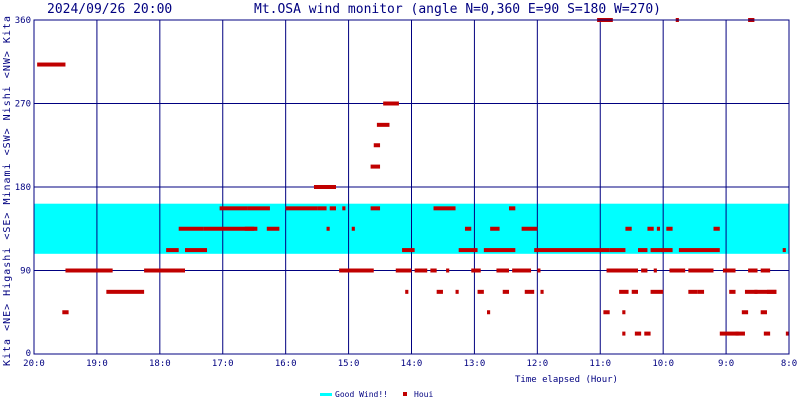 The height and width of the screenshot is (400, 800). Describe the element at coordinates (405, 394) in the screenshot. I see `legend-houi-swatch` at that location.